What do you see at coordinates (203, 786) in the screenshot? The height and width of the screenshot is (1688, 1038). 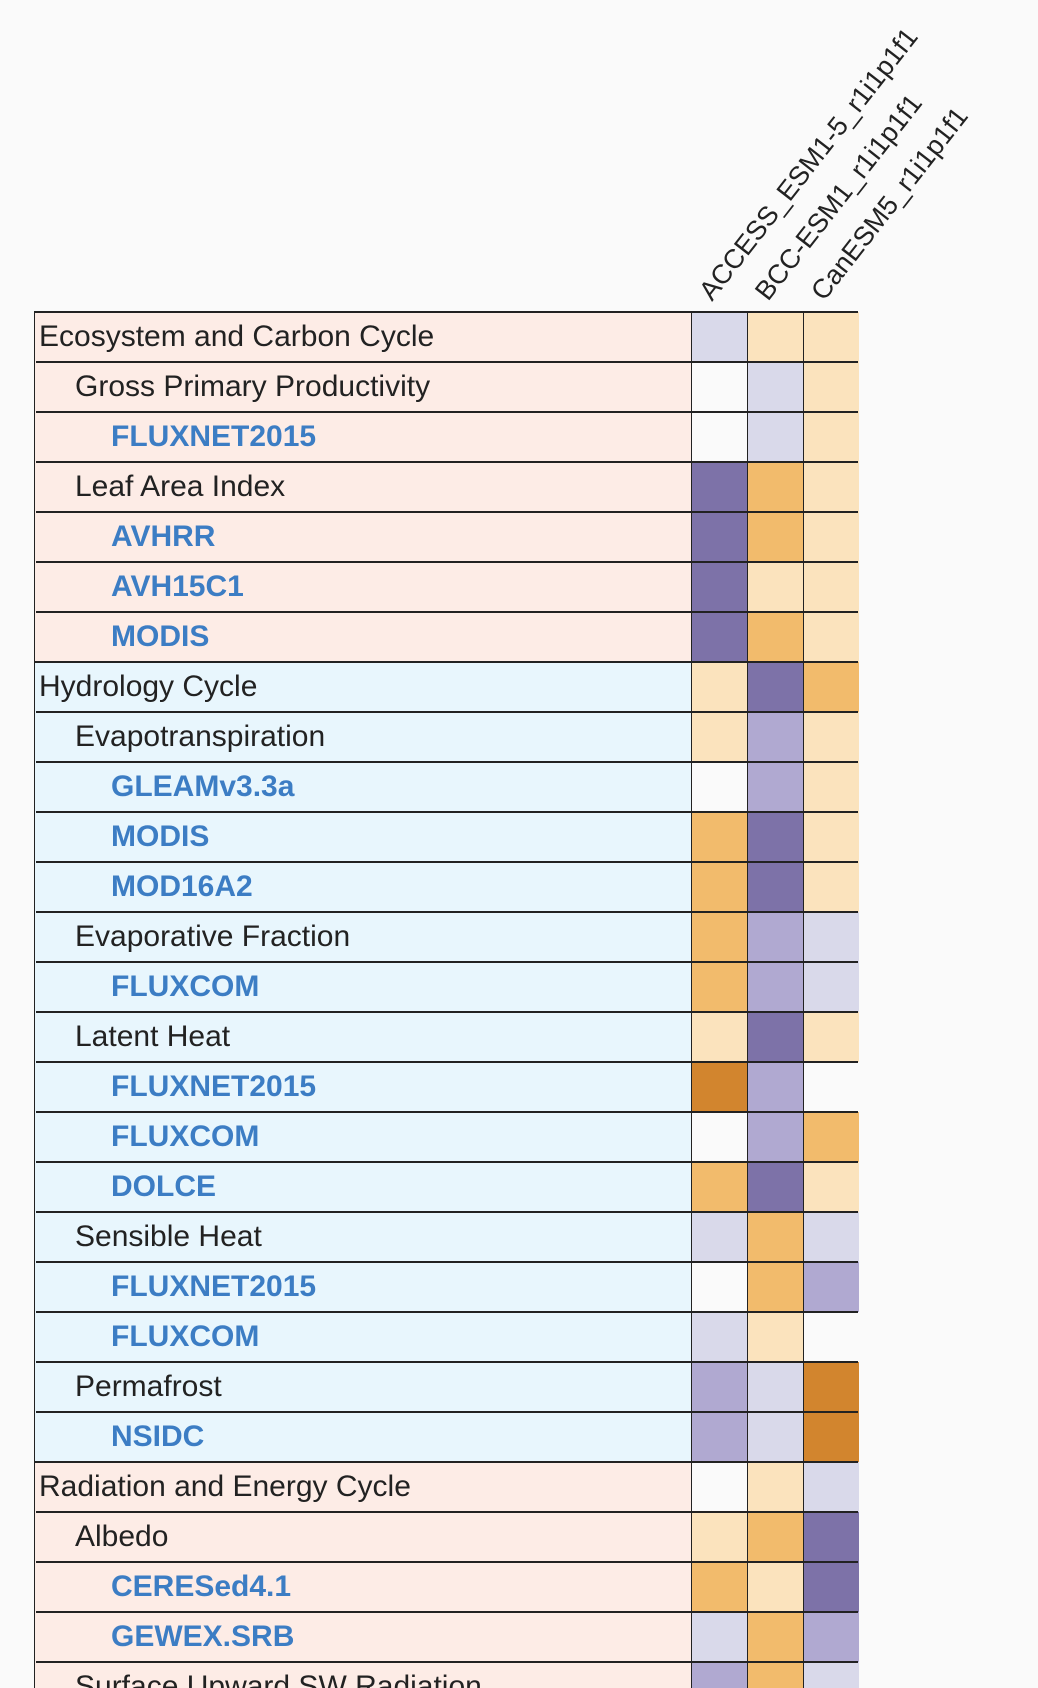 I see `dataset-label: GLEAMv3.3a` at bounding box center [203, 786].